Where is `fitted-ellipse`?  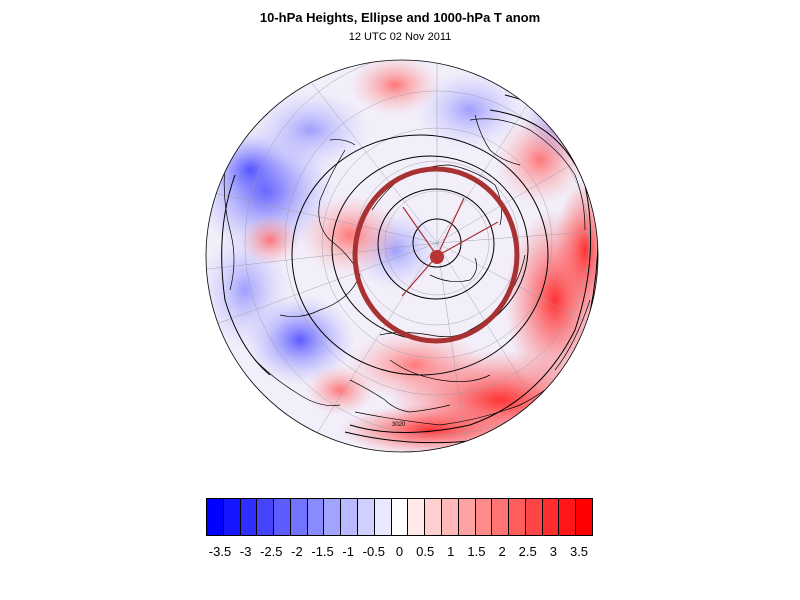 fitted-ellipse is located at coordinates (436, 255).